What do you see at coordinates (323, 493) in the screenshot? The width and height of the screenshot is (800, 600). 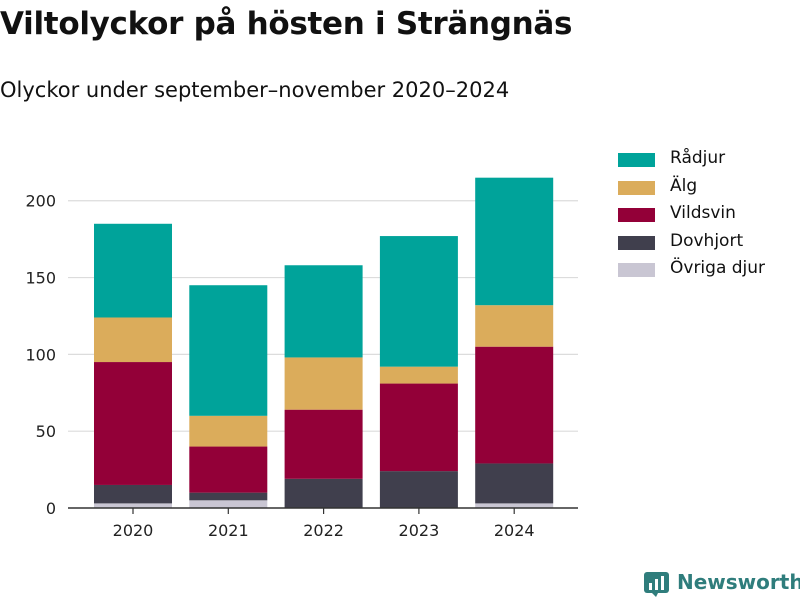 I see `bar-segment-dovhjort-2022` at bounding box center [323, 493].